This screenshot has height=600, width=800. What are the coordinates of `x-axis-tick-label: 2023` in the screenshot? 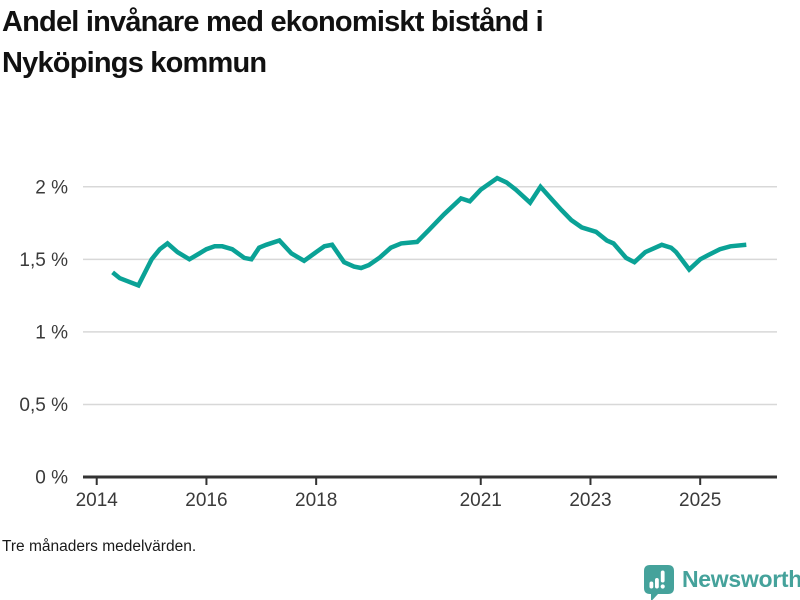 It's located at (590, 500).